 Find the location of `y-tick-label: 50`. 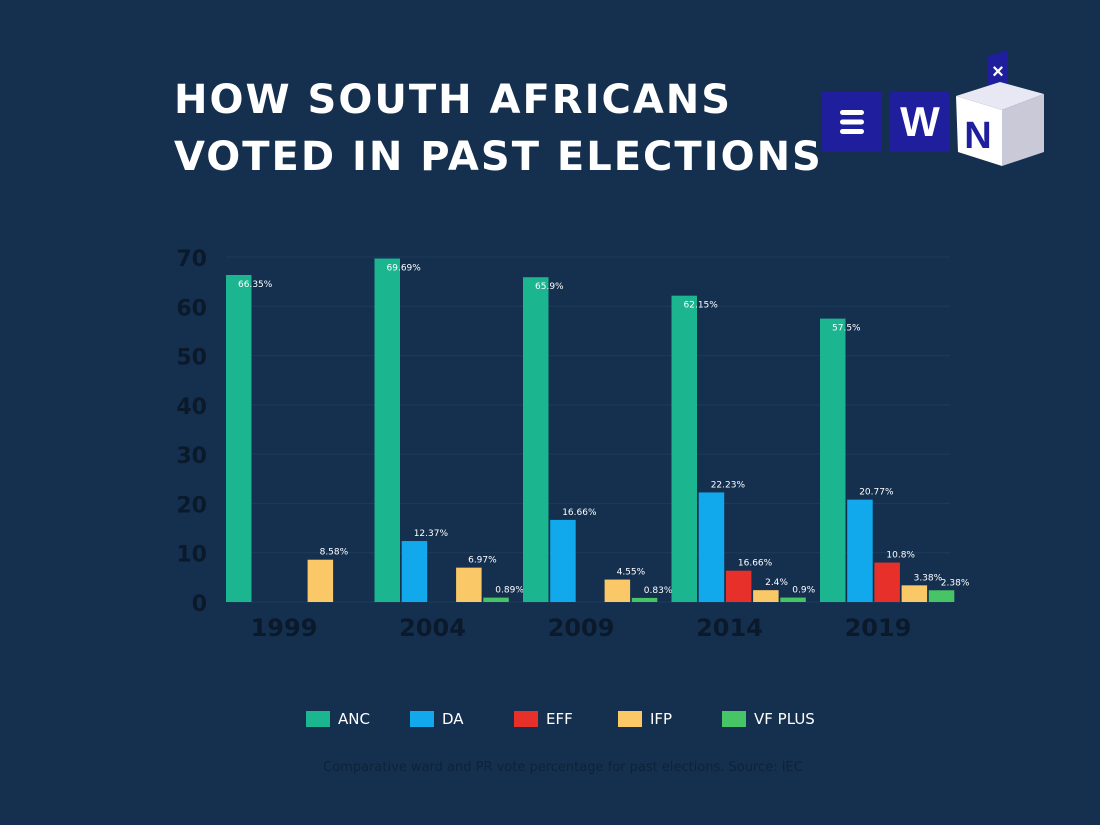

y-tick-label: 50 is located at coordinates (191, 358).